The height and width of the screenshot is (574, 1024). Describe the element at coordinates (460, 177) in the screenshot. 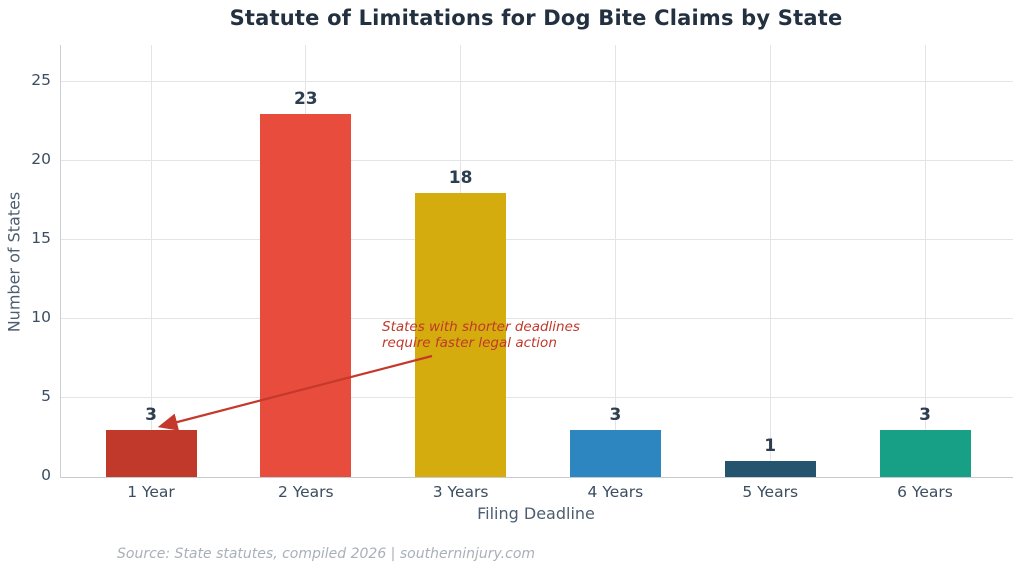

I see `bar-value-label: 18` at that location.